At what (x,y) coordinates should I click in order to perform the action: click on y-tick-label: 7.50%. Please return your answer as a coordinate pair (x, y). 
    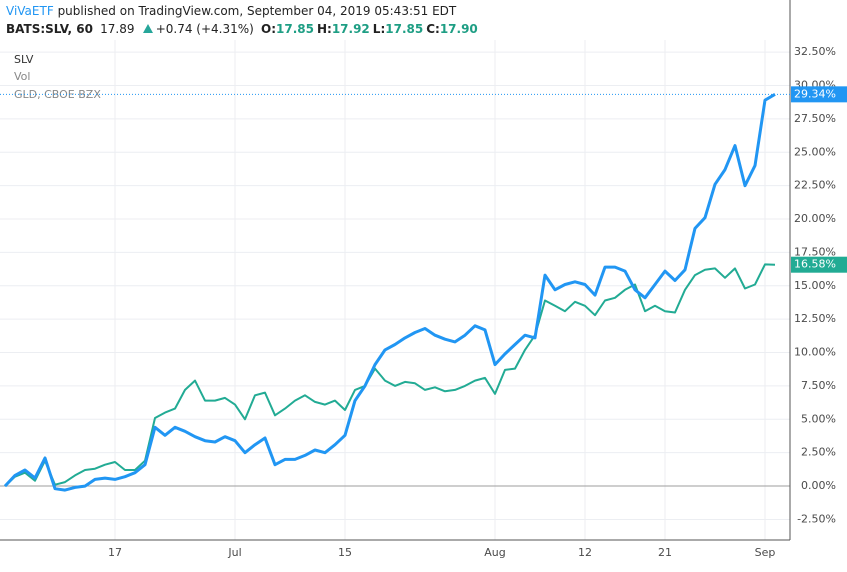
    Looking at the image, I should click on (818, 385).